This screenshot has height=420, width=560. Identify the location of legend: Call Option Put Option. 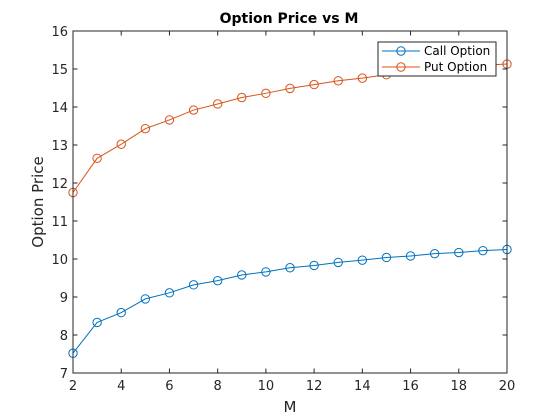
(437, 59).